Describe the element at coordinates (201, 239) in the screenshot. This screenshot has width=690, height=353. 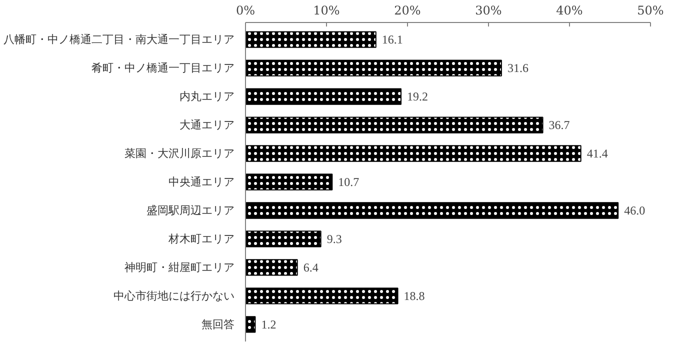
I see `y-tick-label: 材木町エリア` at that location.